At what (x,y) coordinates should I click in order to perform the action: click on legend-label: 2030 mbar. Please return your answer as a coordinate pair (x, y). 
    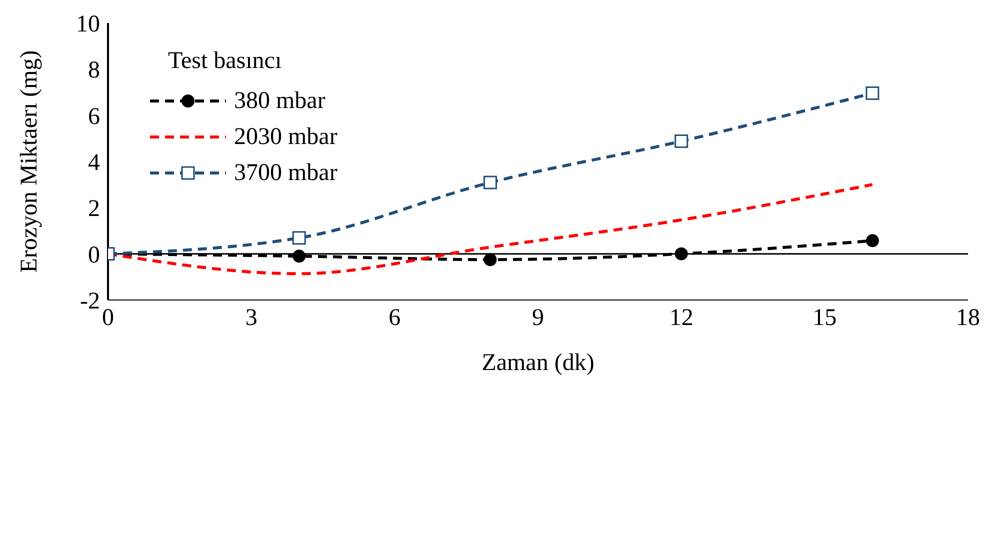
    Looking at the image, I should click on (286, 137).